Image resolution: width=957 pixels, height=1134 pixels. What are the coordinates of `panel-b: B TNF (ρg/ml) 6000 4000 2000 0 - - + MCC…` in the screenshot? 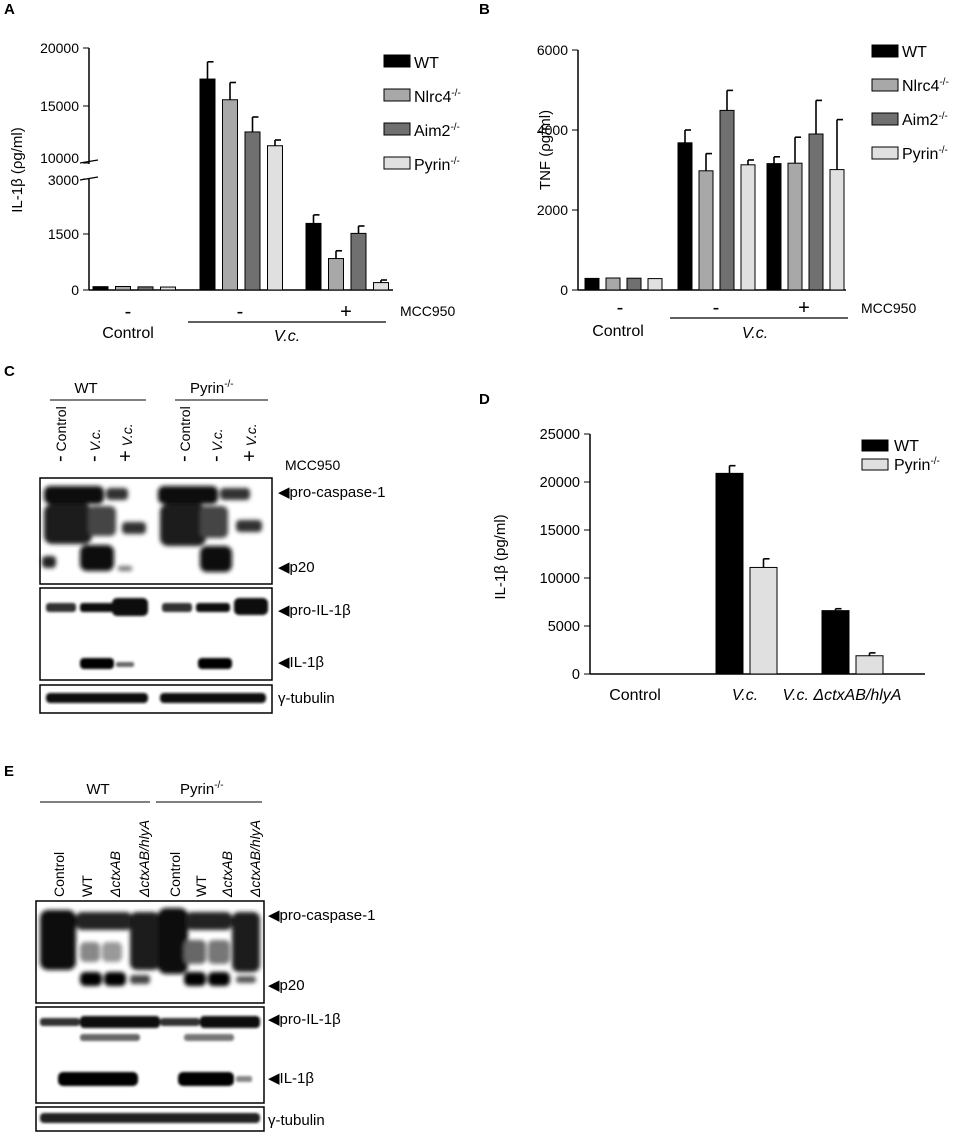 It's located at (714, 171).